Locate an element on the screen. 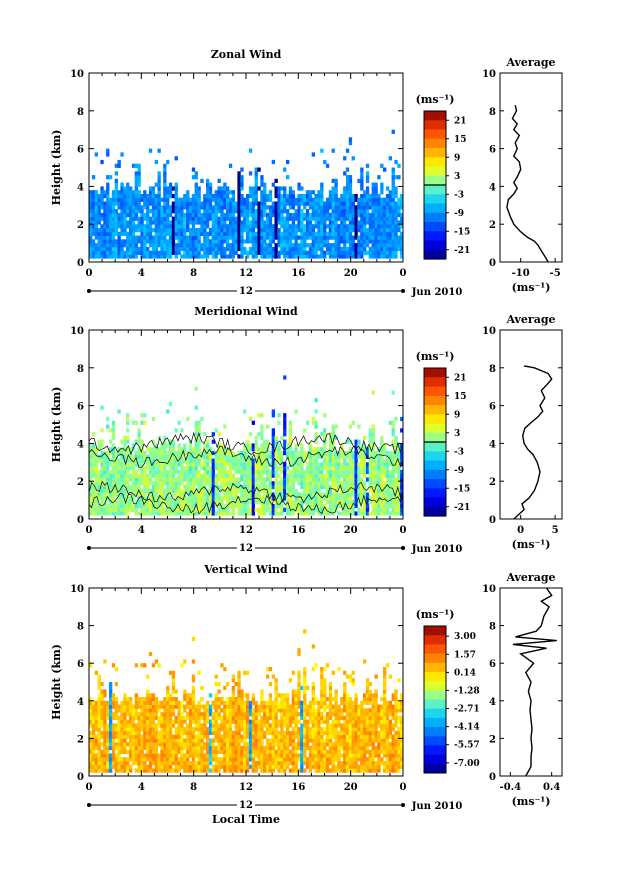 The image size is (617, 873). colorbar-tick-label: 3.00 is located at coordinates (465, 637).